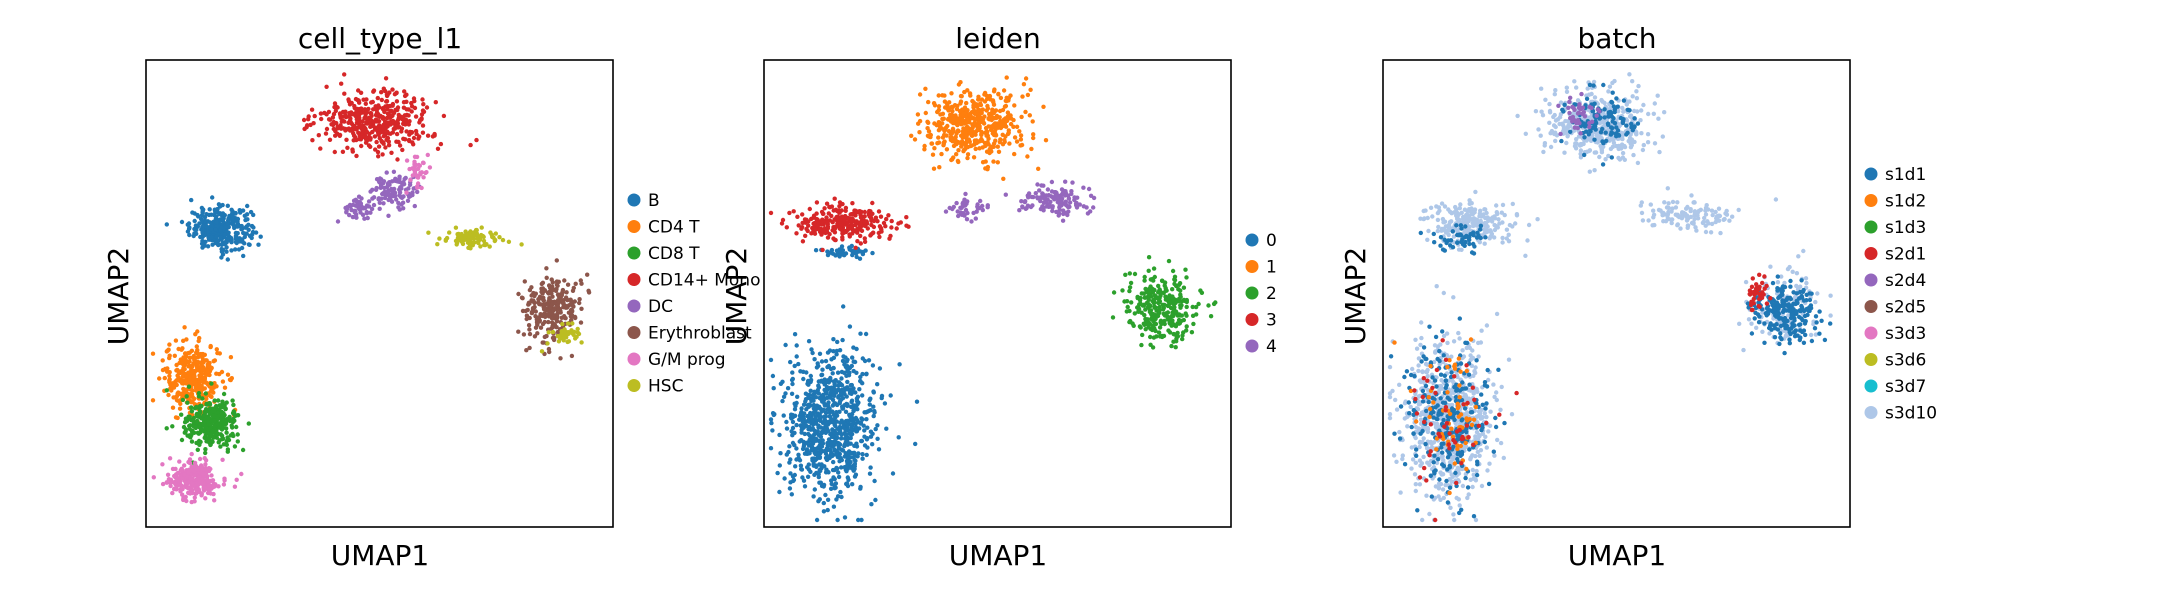  What do you see at coordinates (371, 288) in the screenshot?
I see `scatter-points` at bounding box center [371, 288].